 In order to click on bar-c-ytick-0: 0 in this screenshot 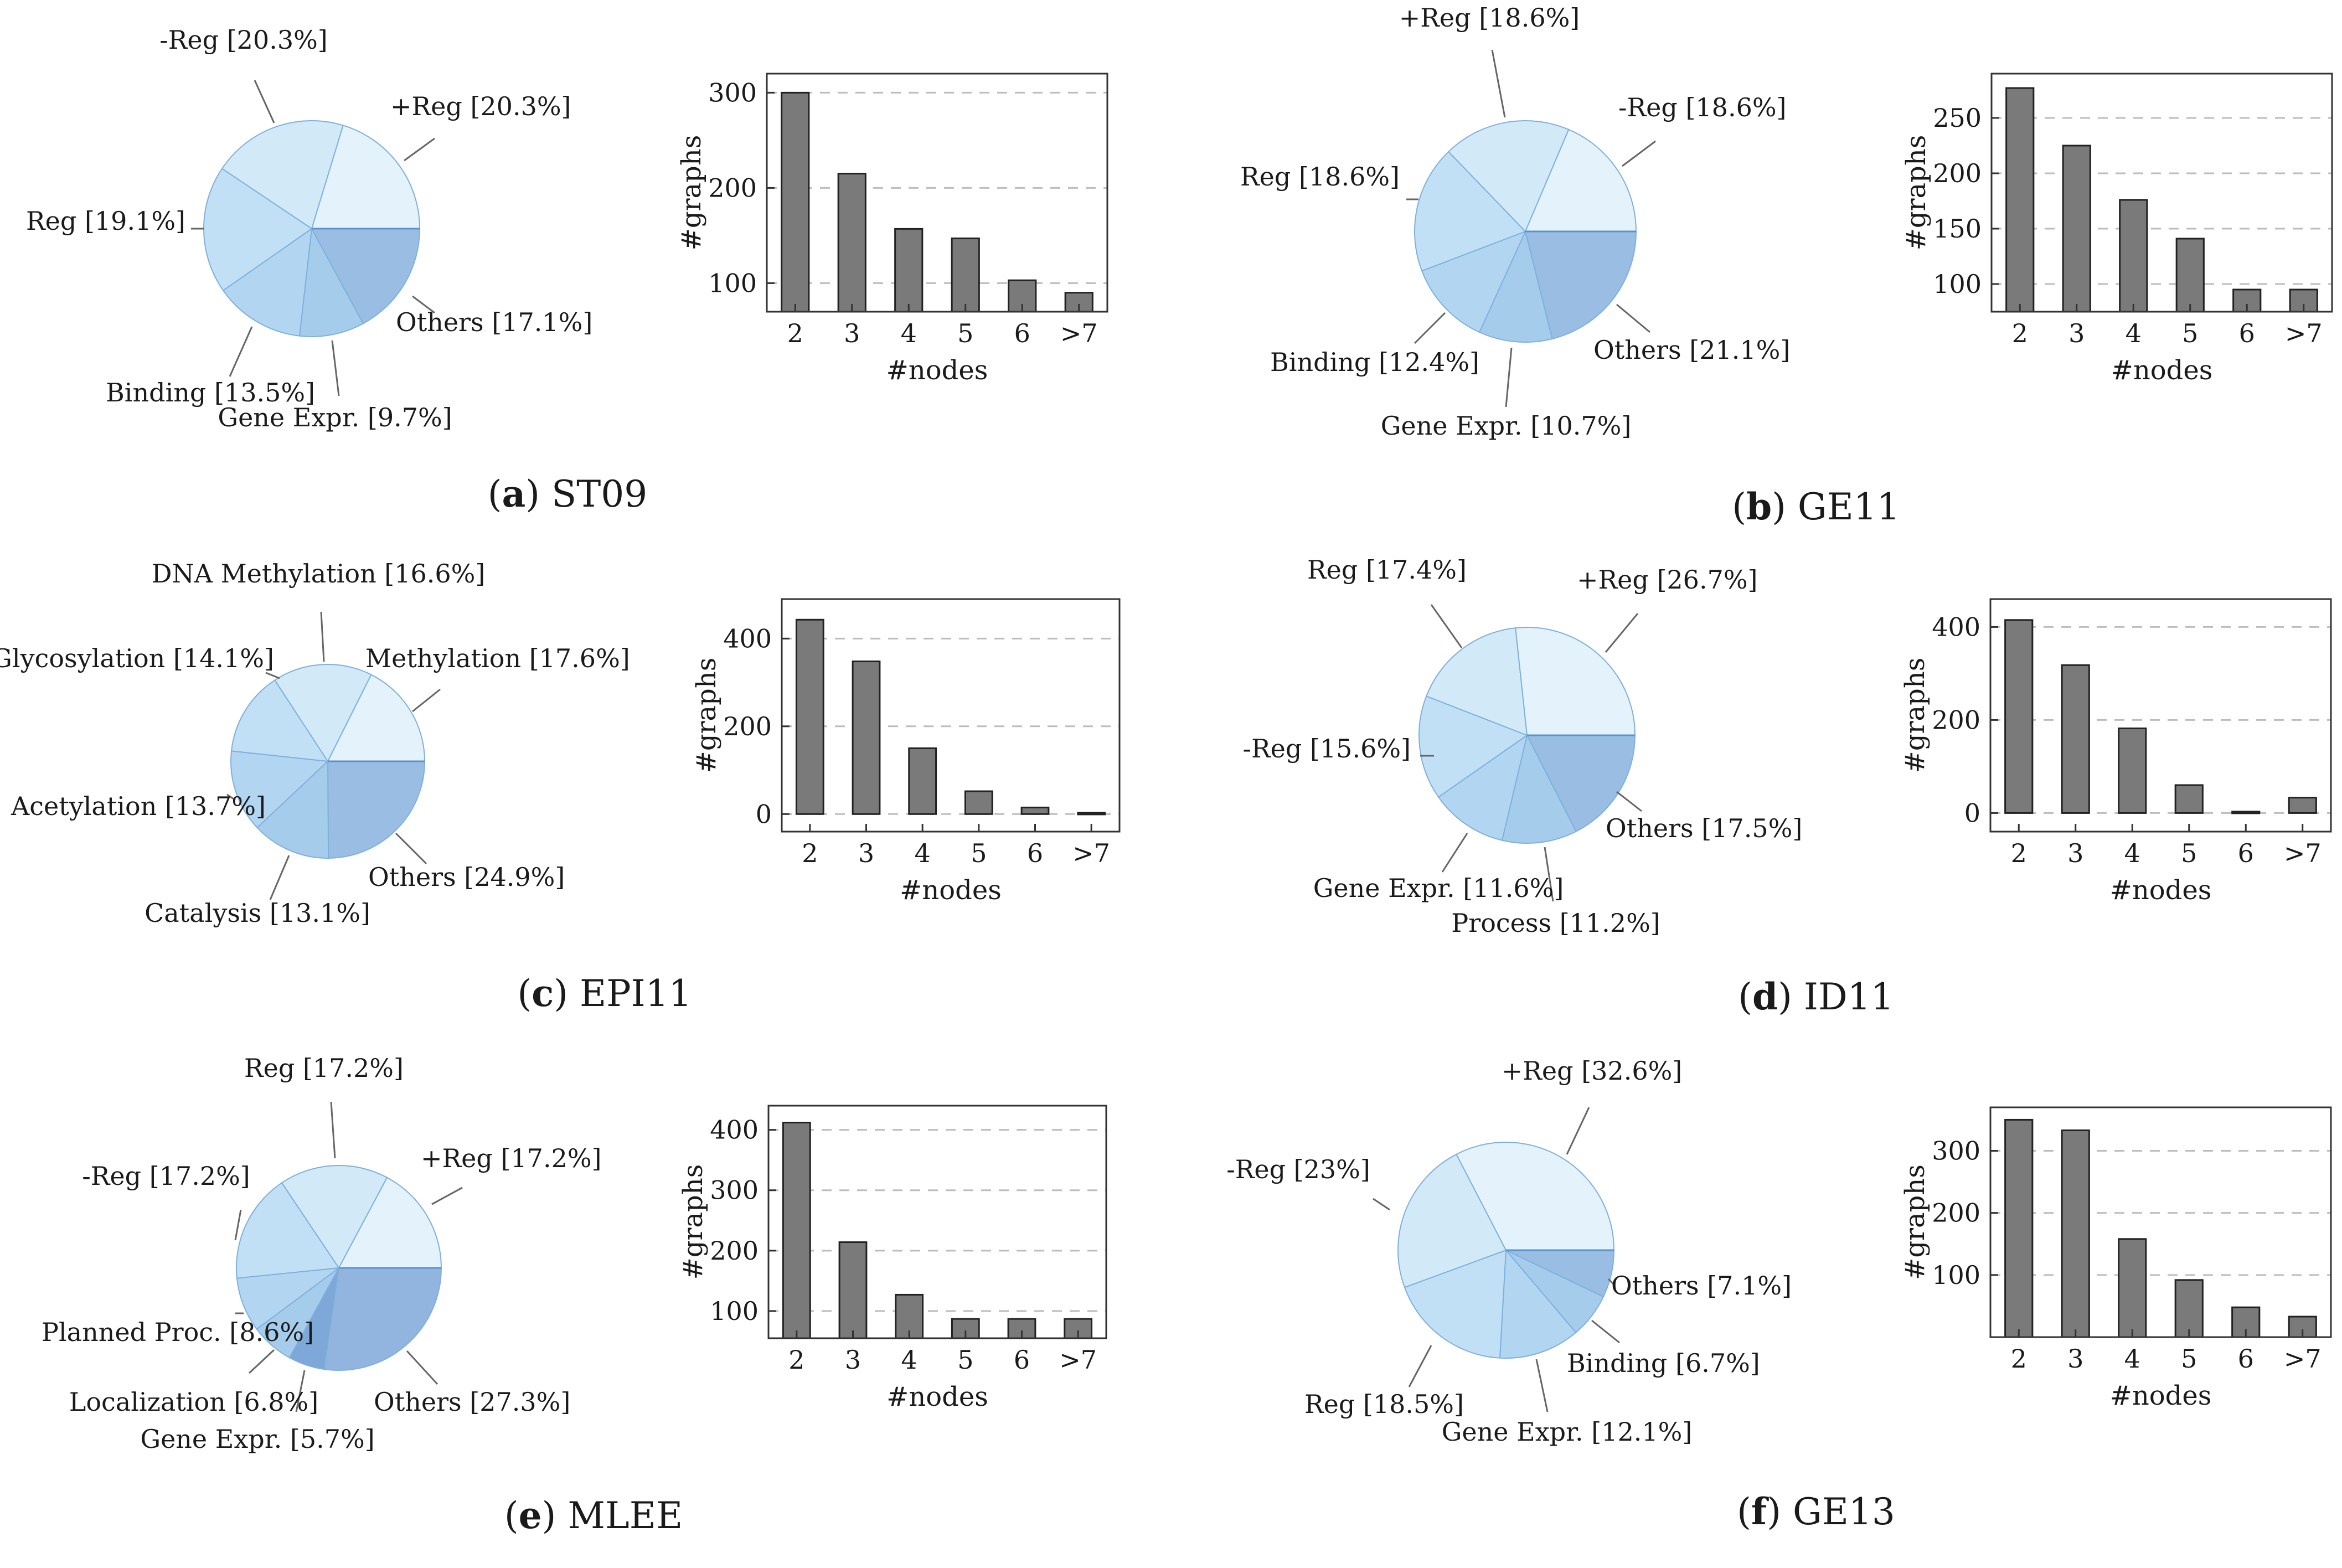, I will do `click(764, 814)`.